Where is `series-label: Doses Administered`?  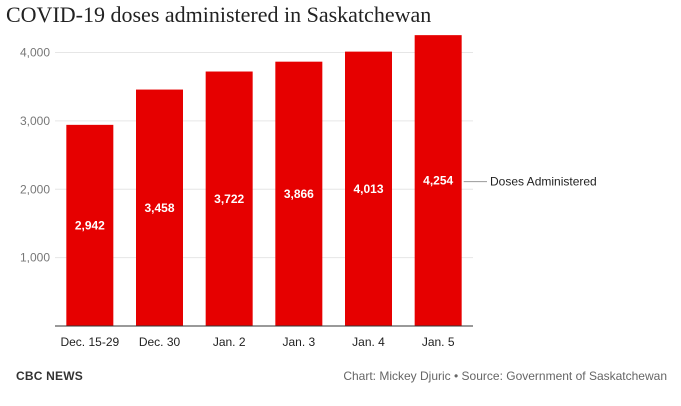 series-label: Doses Administered is located at coordinates (543, 182).